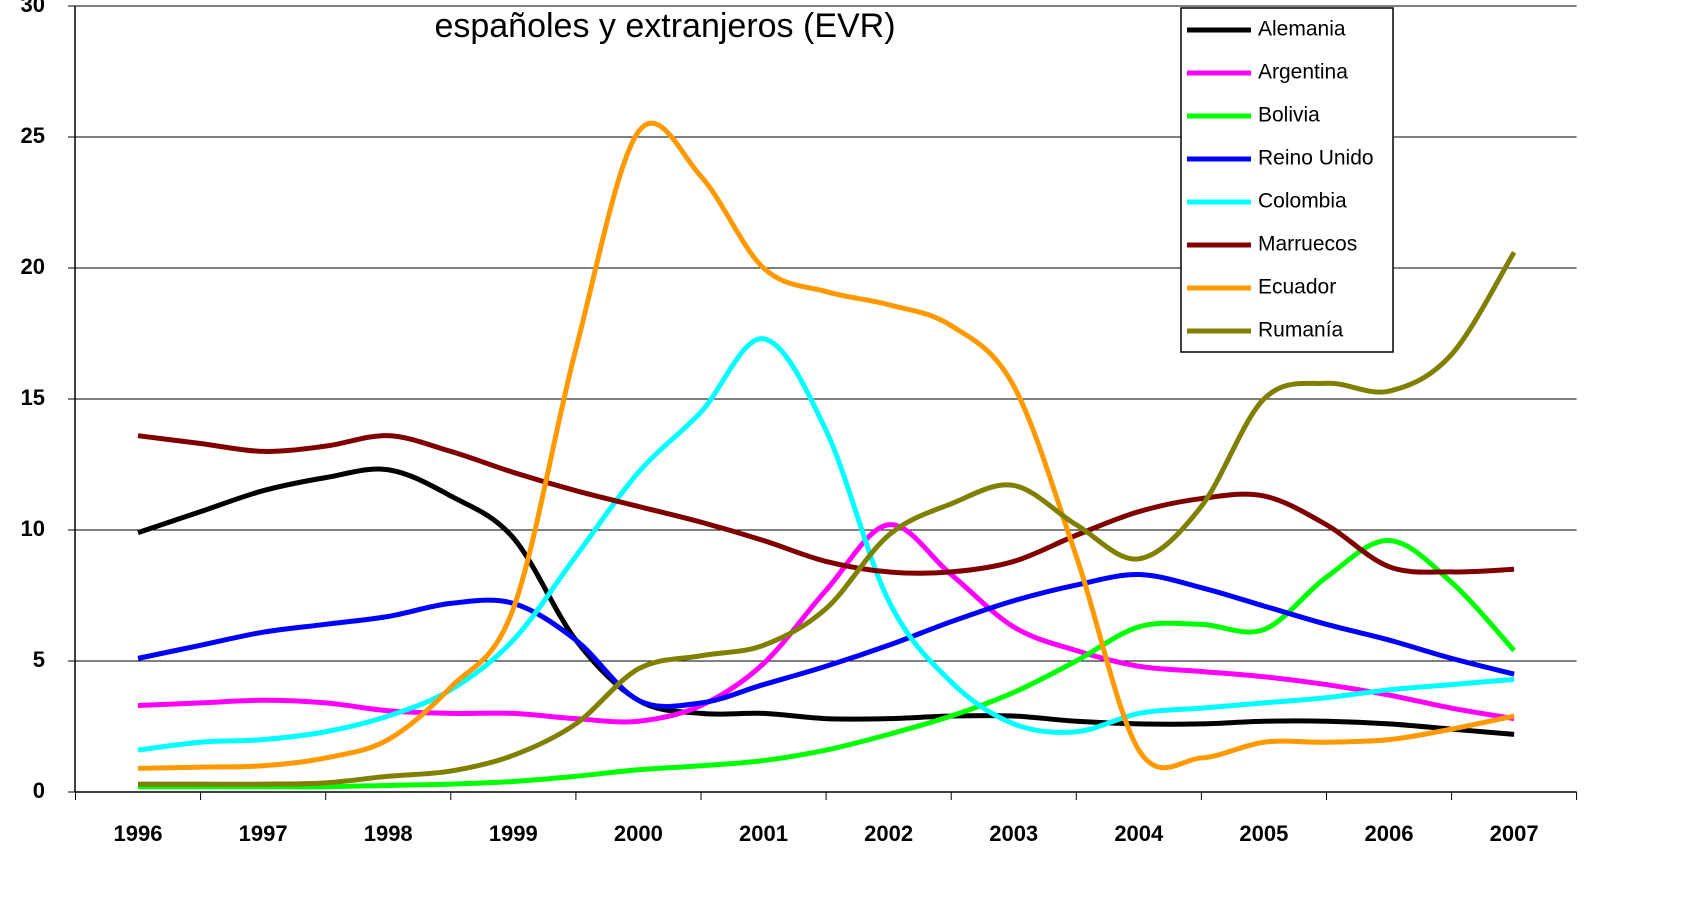 This screenshot has width=1686, height=915. I want to click on y-tick-label: 0, so click(39, 790).